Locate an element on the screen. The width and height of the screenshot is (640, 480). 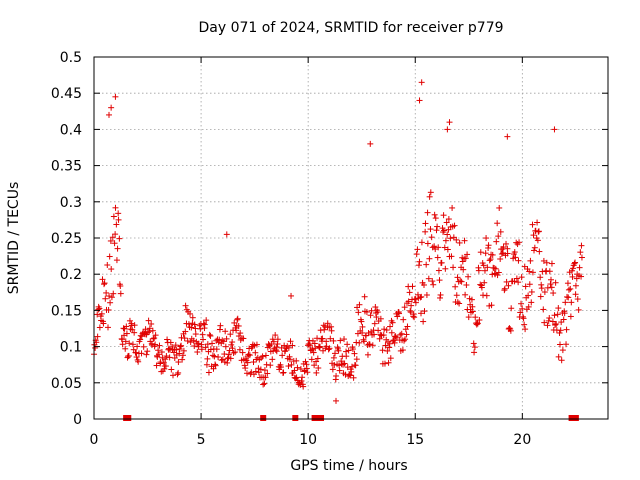
y-tick-label: 0.45 is located at coordinates (66, 94).